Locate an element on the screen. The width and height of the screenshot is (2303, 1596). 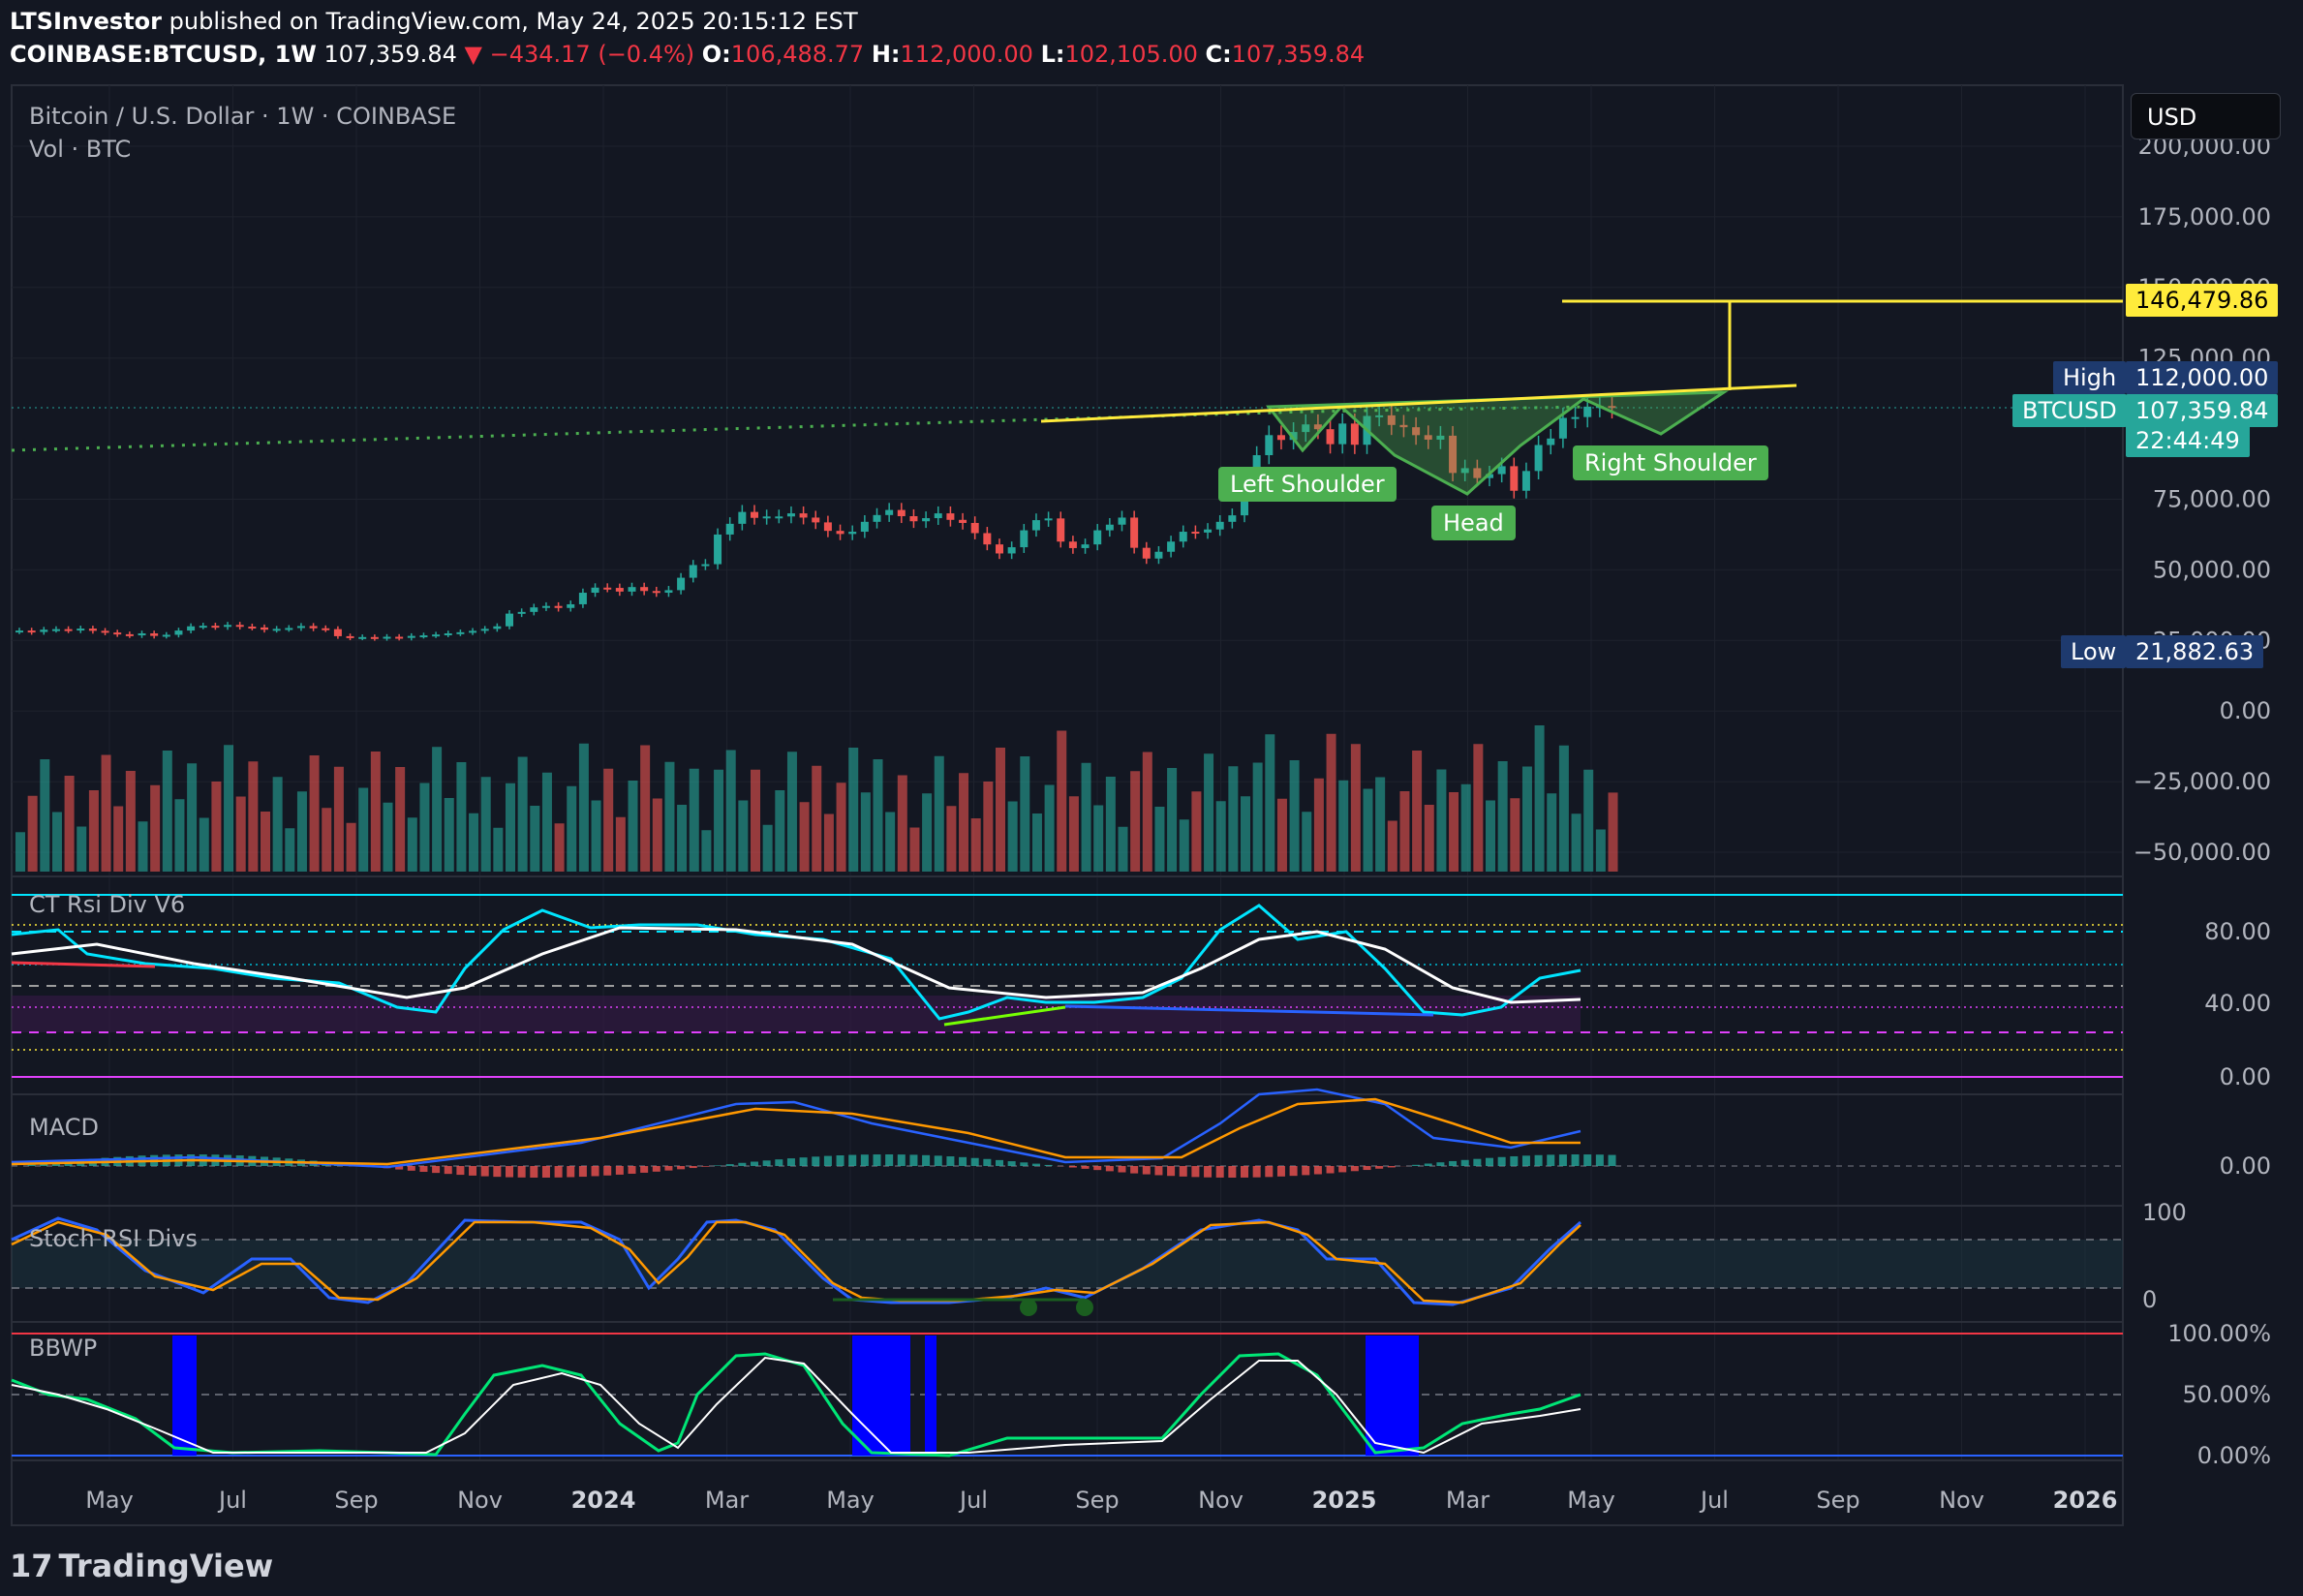
hidden-divergence-line is located at coordinates (1249, 1010).